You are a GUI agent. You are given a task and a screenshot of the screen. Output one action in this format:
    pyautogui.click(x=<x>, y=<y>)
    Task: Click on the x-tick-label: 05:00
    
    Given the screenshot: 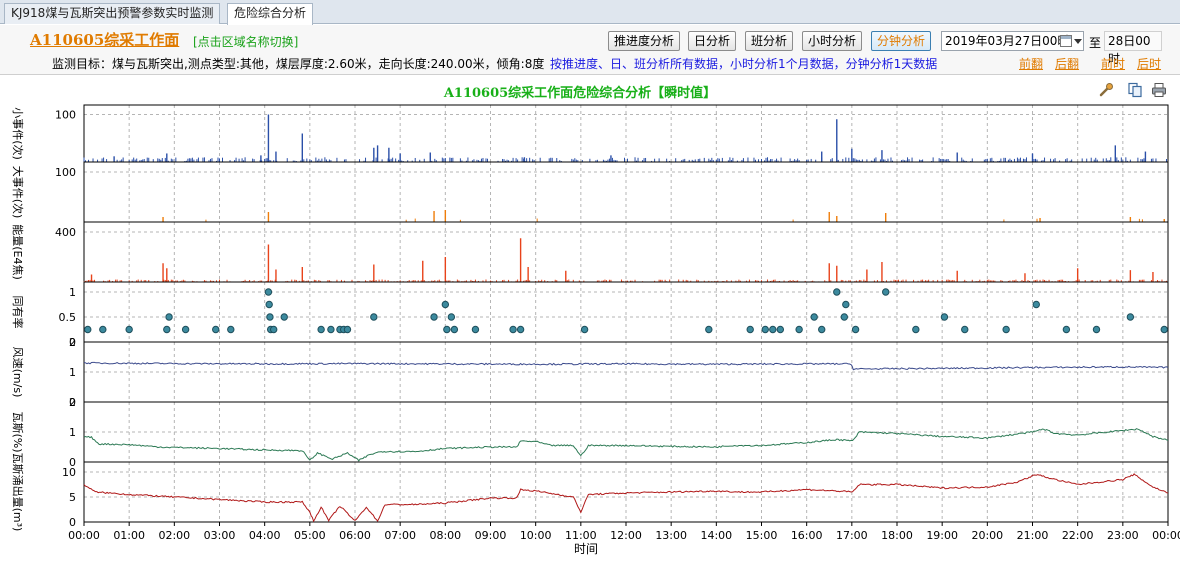 What is the action you would take?
    pyautogui.click(x=310, y=535)
    